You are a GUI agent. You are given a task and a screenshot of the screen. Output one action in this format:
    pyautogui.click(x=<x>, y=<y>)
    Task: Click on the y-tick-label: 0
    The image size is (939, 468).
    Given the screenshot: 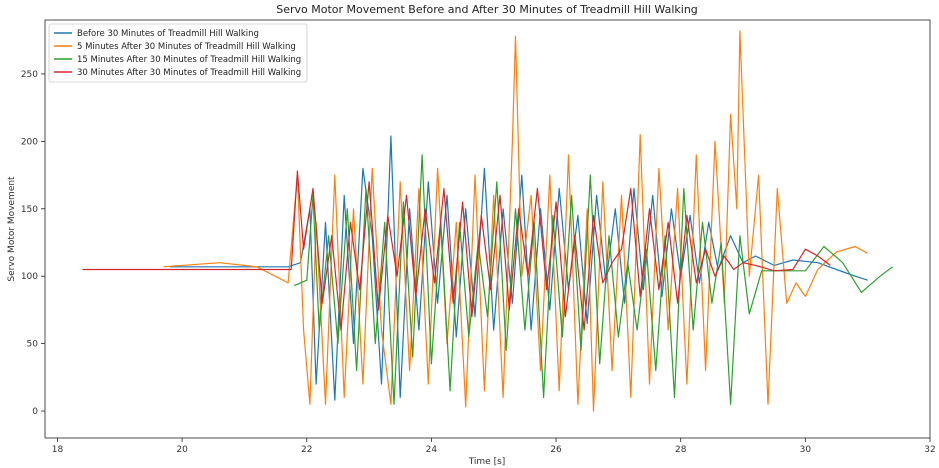 What is the action you would take?
    pyautogui.click(x=35, y=412)
    